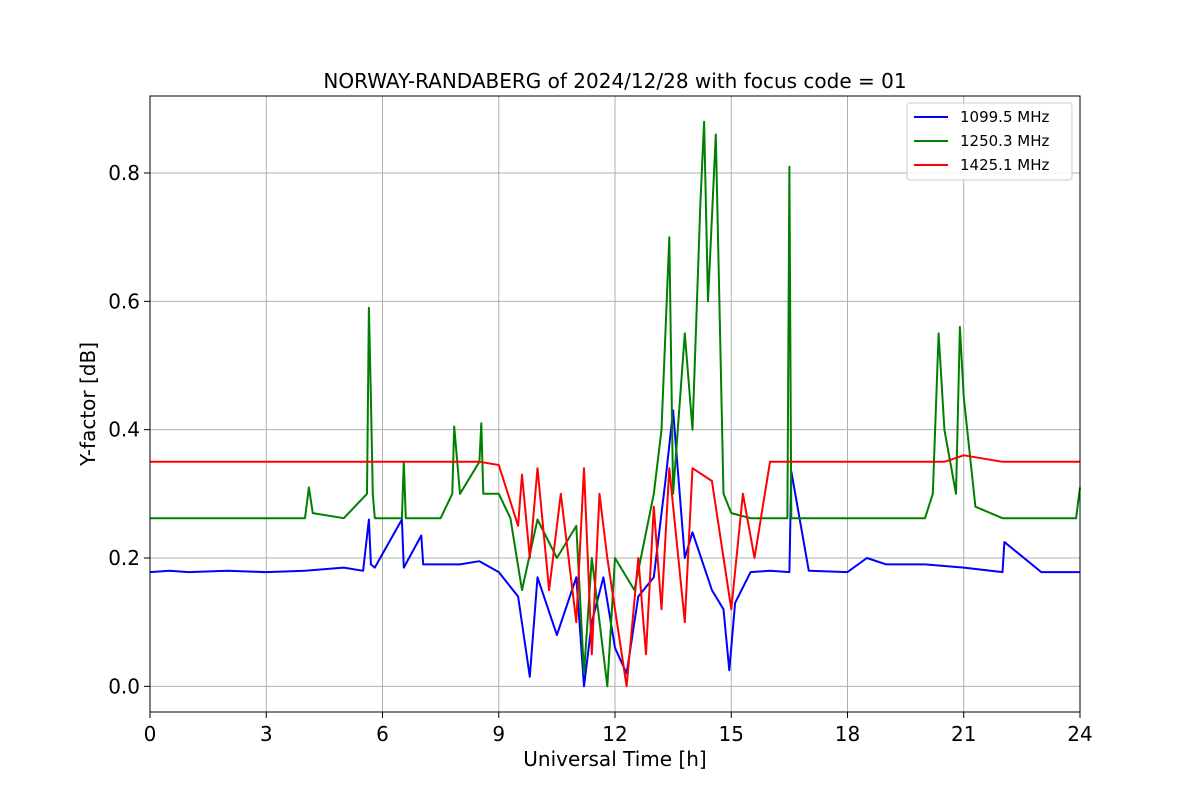 The image size is (1200, 800). I want to click on legend: 1099.5 MHz 1250.3 MHz 1425.1 MHz, so click(989, 141).